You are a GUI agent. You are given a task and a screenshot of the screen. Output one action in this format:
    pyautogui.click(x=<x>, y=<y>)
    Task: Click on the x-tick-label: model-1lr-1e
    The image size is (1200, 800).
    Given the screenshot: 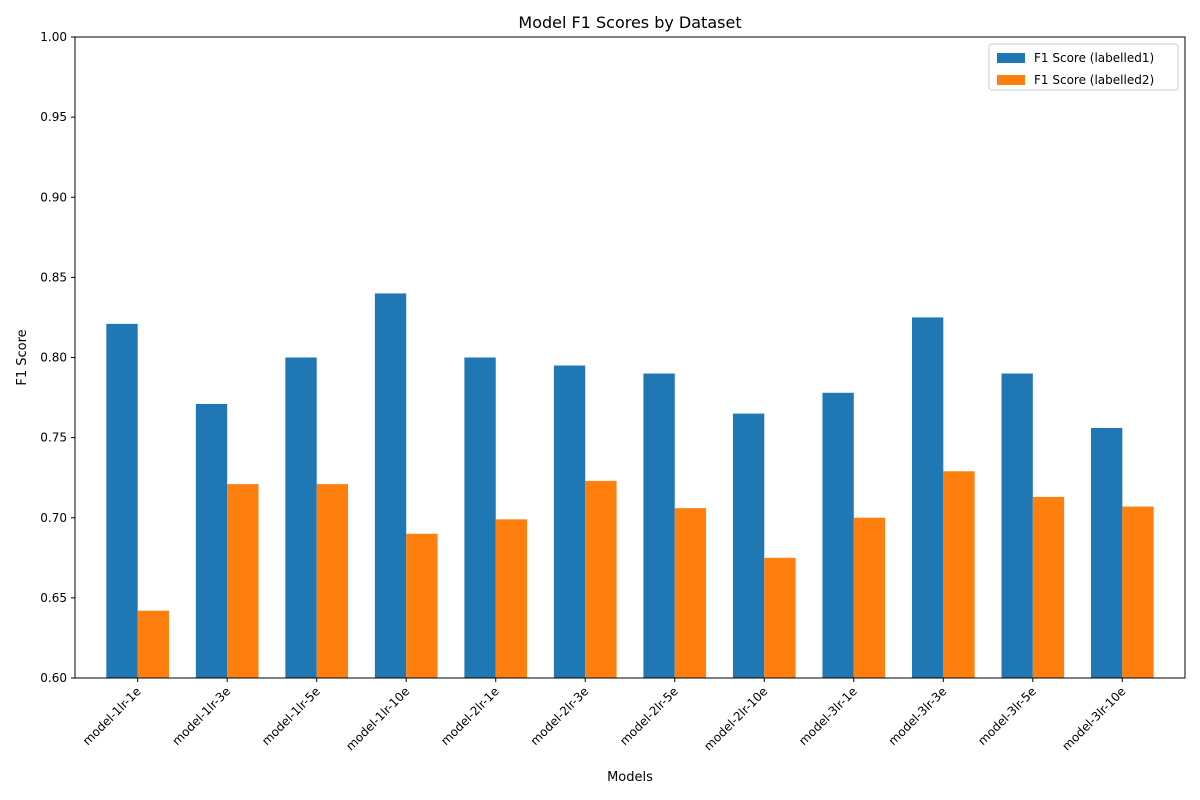 What is the action you would take?
    pyautogui.click(x=112, y=716)
    